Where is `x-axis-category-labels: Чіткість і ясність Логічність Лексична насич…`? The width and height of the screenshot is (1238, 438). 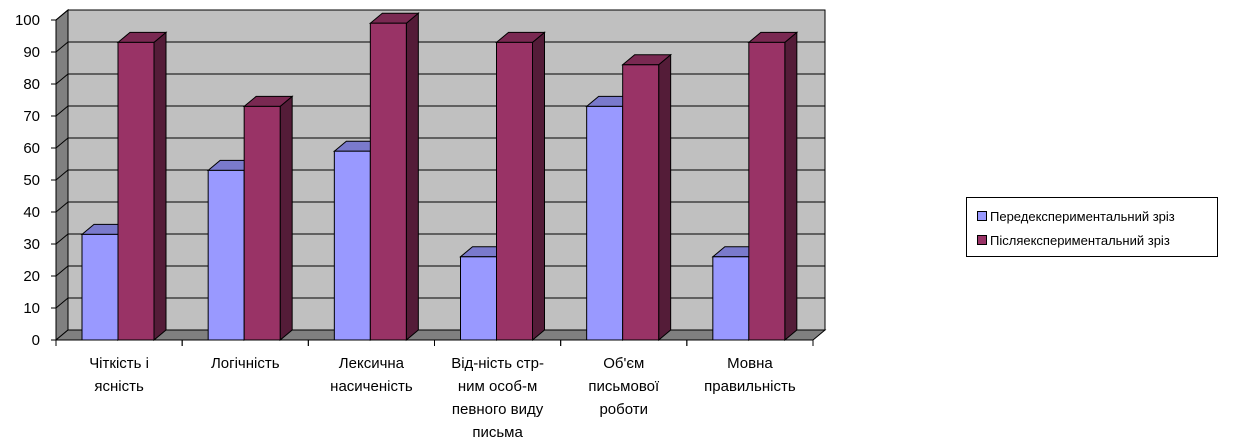
x-axis-category-labels: Чіткість і ясність Логічність Лексична насич… is located at coordinates (442, 396).